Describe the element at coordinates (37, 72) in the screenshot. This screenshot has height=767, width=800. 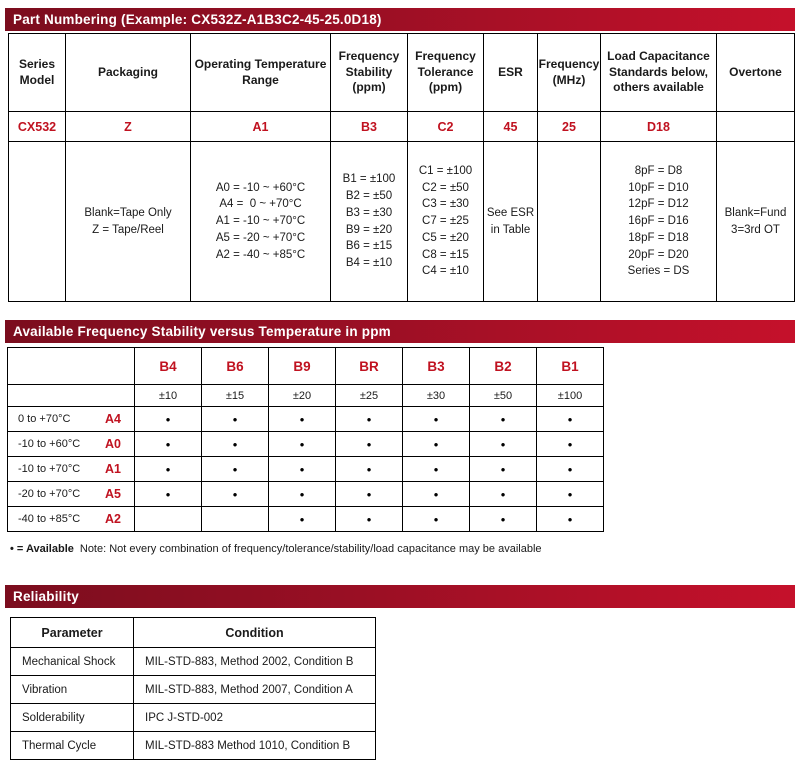
I see `col-header-series-model: Series Model` at that location.